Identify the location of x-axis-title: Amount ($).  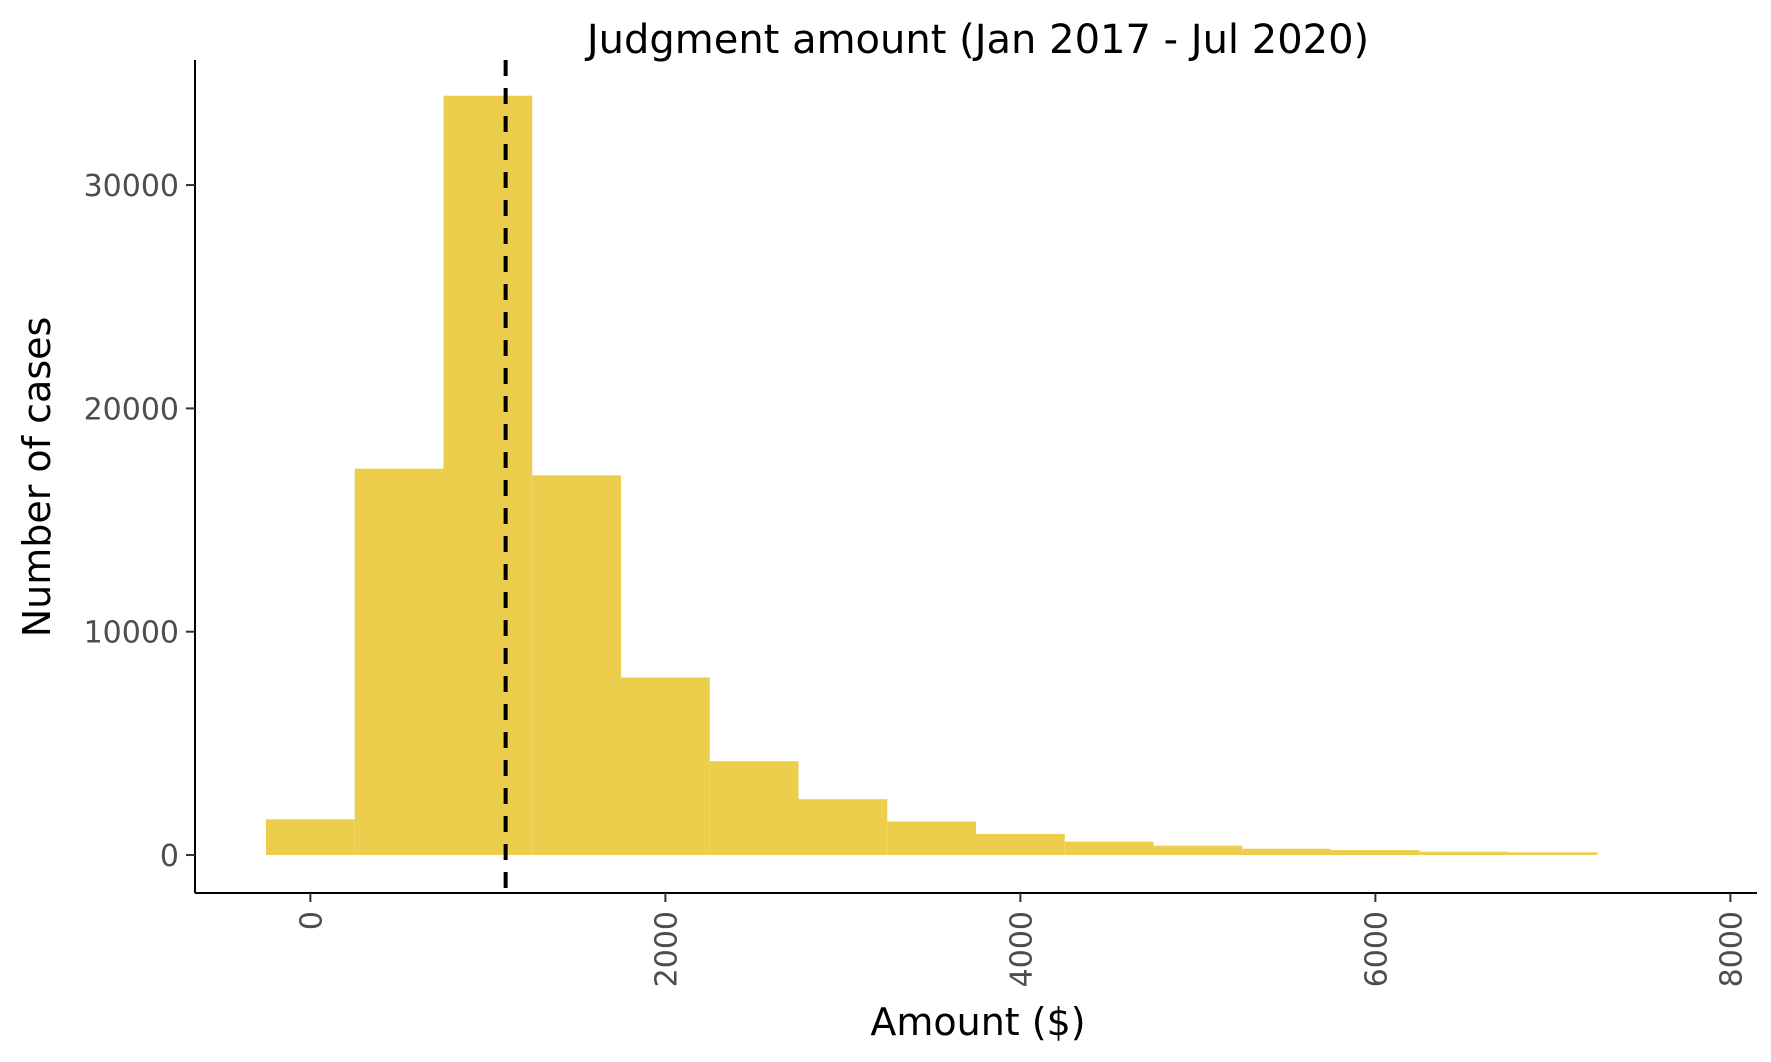
(977, 1022).